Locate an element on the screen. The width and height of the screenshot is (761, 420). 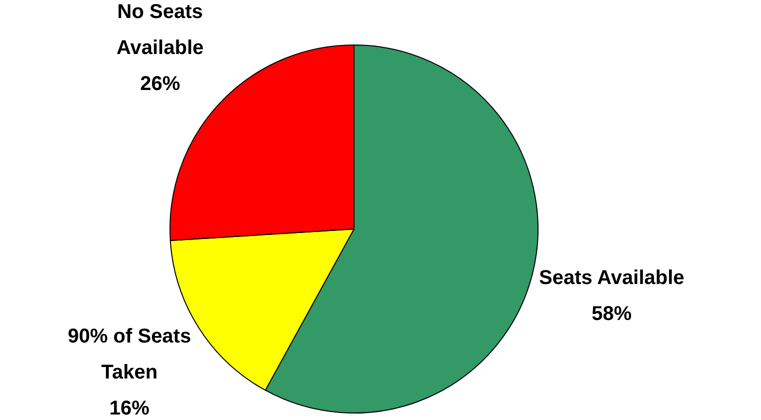
data-label: 26% is located at coordinates (160, 83).